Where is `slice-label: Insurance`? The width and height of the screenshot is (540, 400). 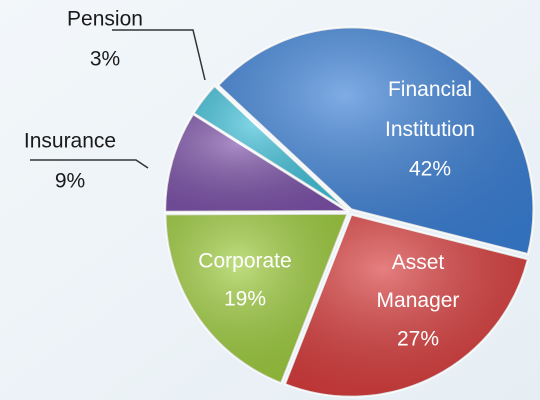
slice-label: Insurance is located at coordinates (70, 141).